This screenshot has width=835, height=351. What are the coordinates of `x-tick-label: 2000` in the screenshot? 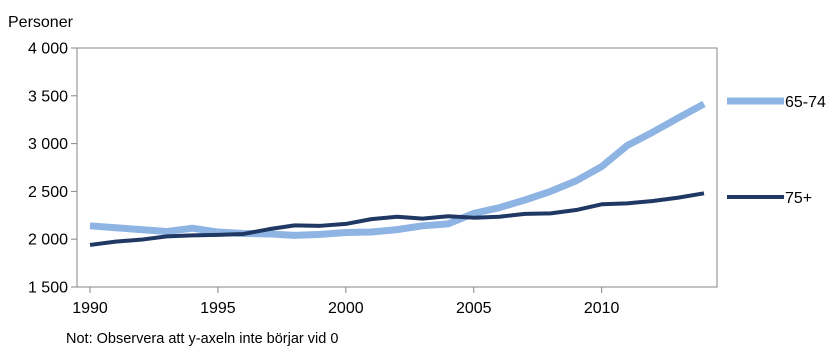 It's located at (346, 308).